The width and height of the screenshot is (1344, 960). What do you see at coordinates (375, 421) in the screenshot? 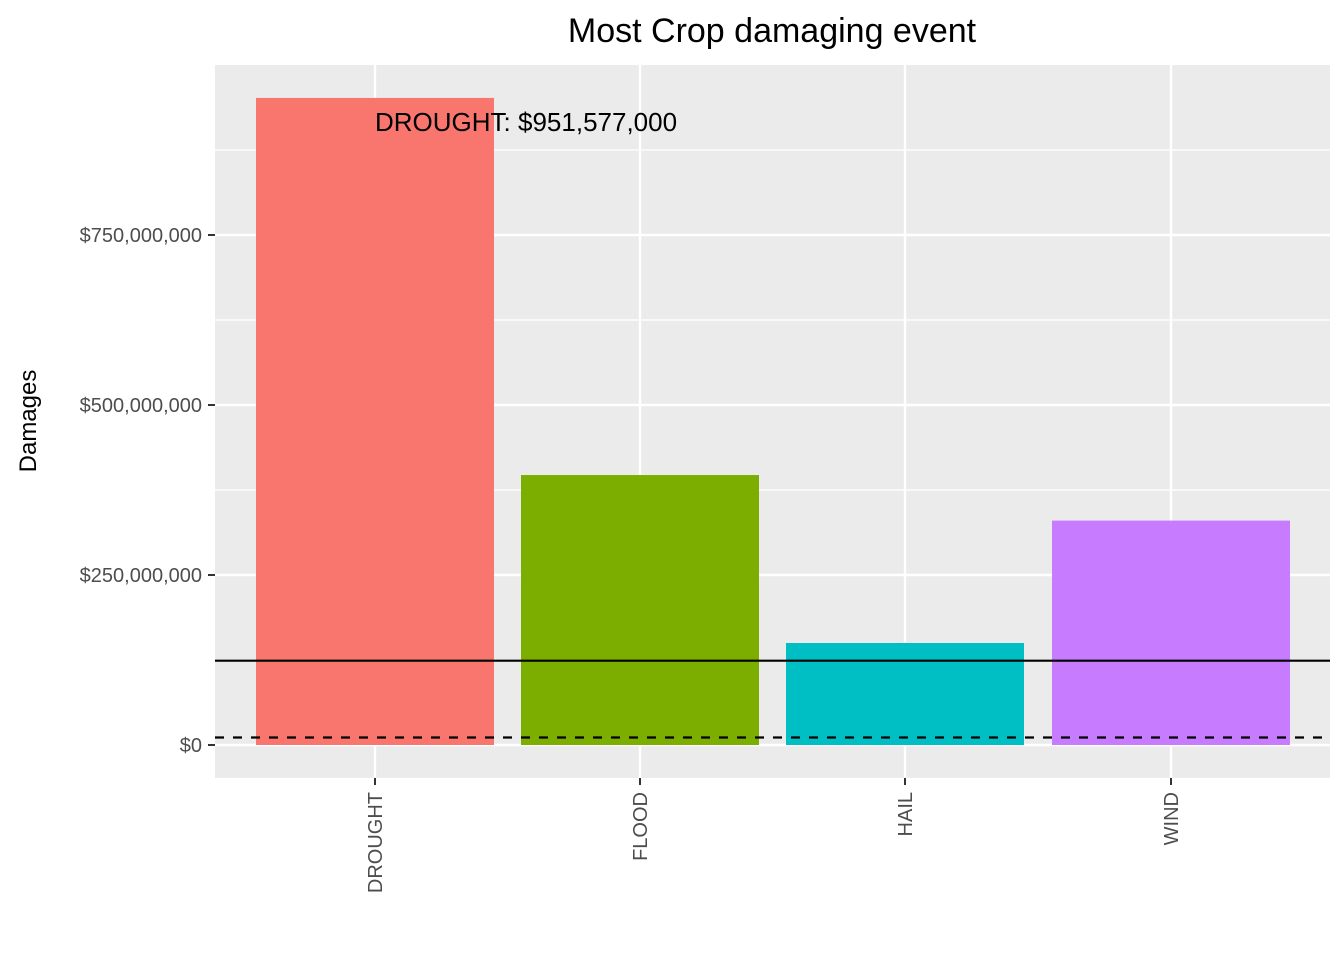
I see `bar-drought` at bounding box center [375, 421].